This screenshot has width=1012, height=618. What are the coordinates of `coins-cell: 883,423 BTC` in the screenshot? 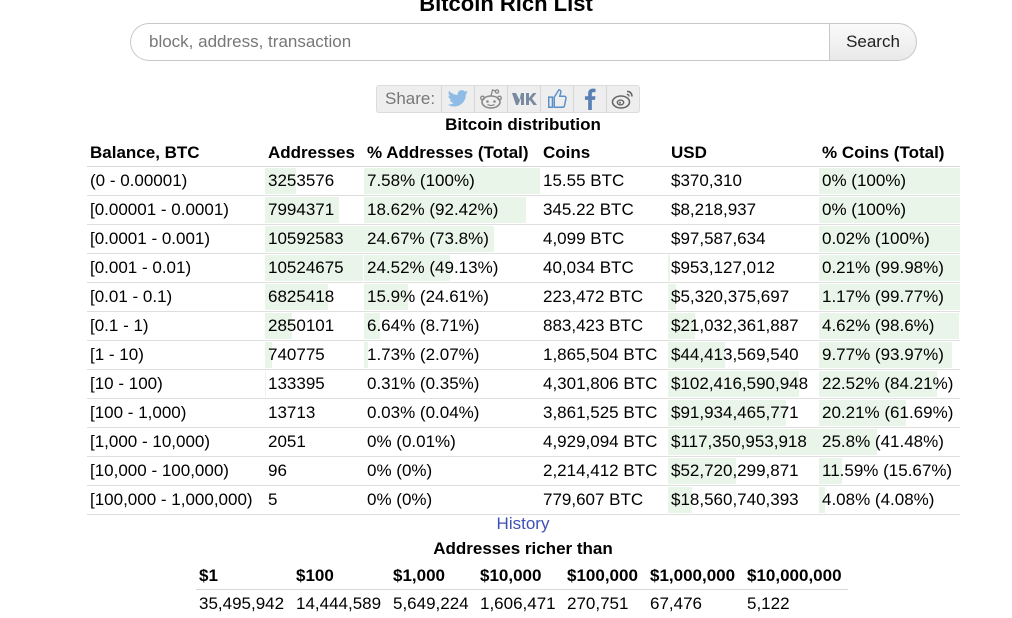 It's located at (604, 326).